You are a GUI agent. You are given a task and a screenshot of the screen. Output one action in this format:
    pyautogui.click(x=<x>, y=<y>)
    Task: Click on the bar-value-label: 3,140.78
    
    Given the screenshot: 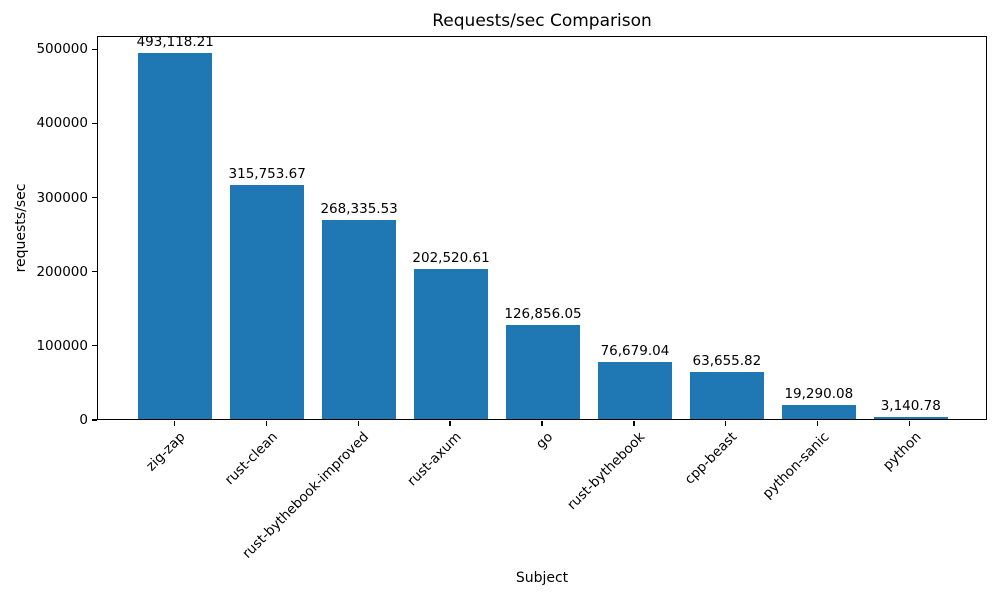 What is the action you would take?
    pyautogui.click(x=910, y=405)
    